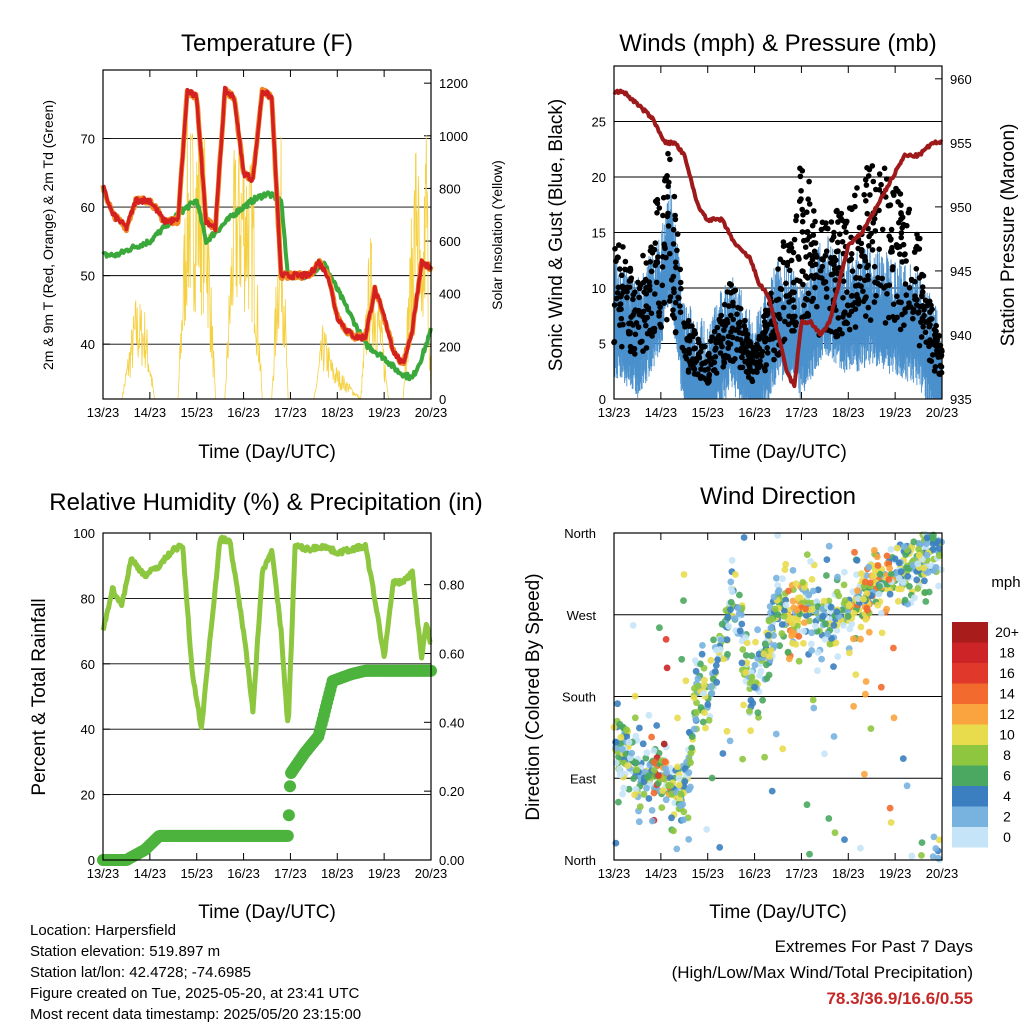 Image resolution: width=1024 pixels, height=1025 pixels. Describe the element at coordinates (961, 399) in the screenshot. I see `y2-tick-label: 935` at that location.